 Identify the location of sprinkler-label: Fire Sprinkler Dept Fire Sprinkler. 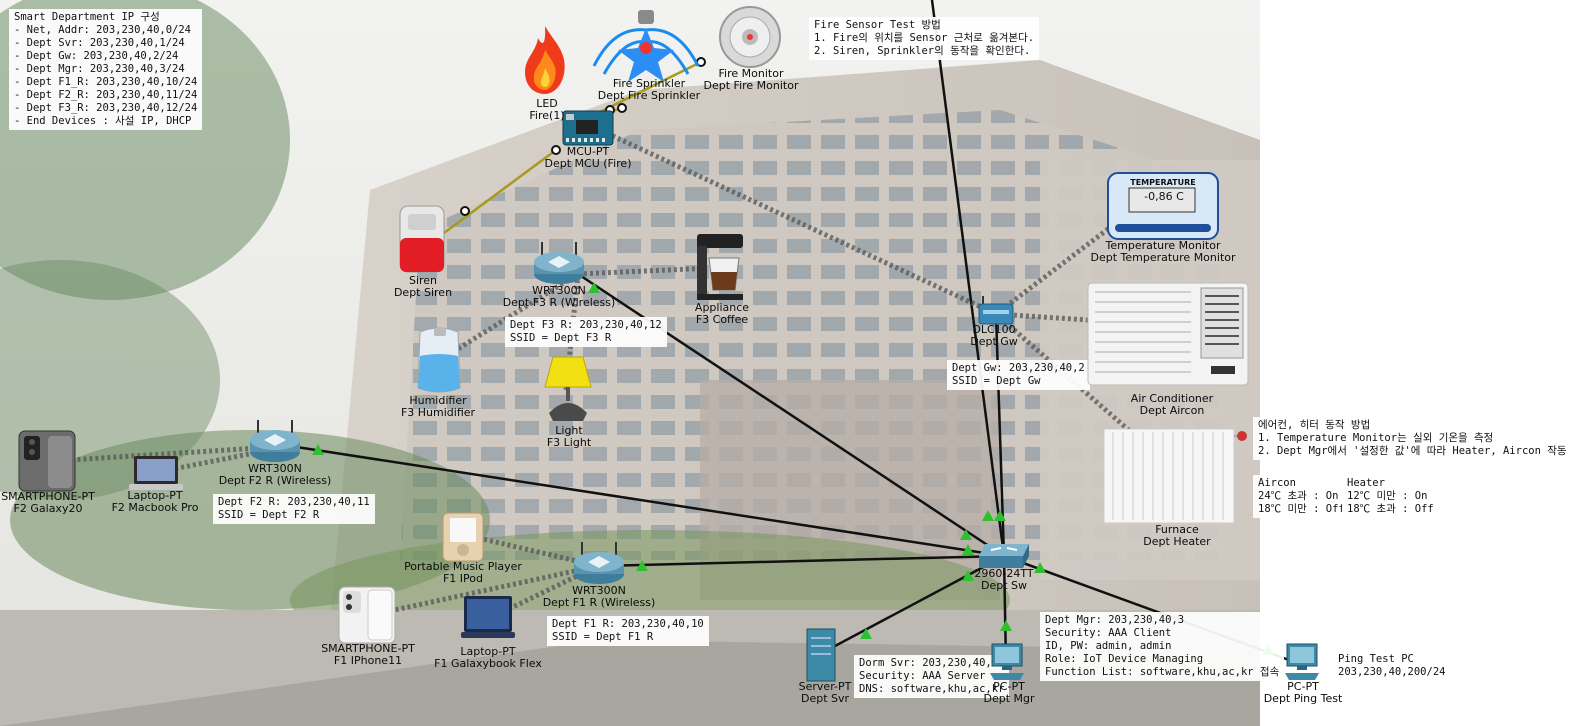
(649, 90).